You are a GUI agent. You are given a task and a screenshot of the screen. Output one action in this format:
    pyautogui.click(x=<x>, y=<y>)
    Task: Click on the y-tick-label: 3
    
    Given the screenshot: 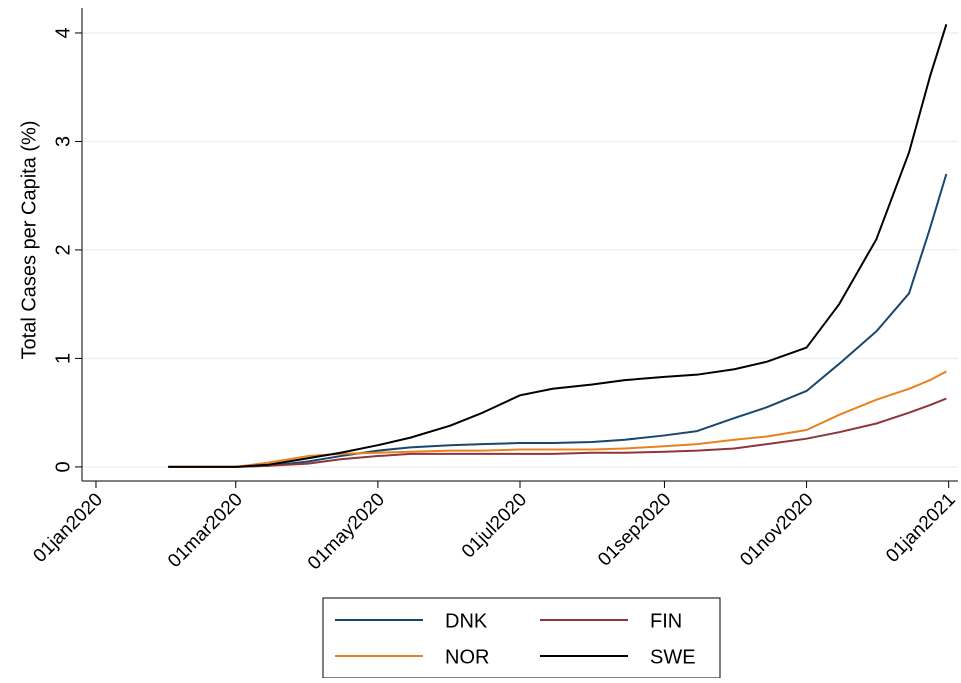 What is the action you would take?
    pyautogui.click(x=63, y=141)
    